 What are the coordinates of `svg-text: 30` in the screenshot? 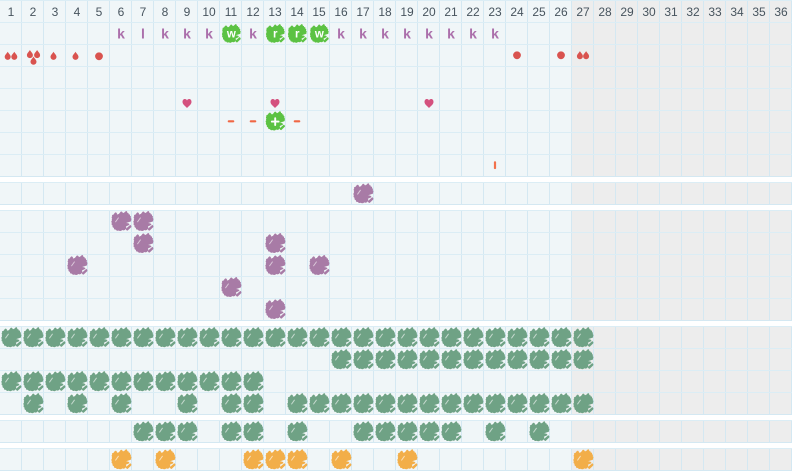 It's located at (649, 12).